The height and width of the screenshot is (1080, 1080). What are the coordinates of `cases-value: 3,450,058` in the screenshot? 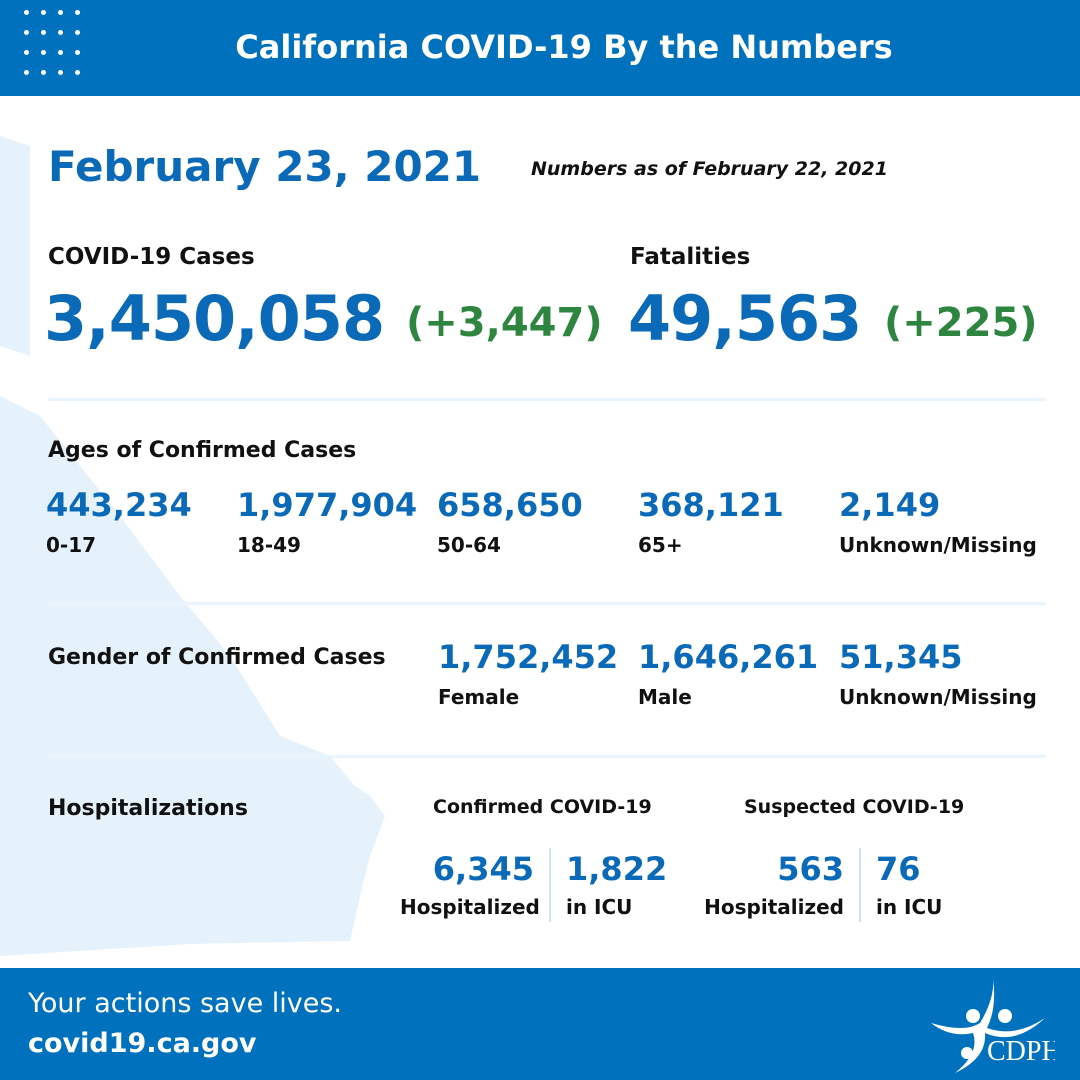 It's located at (214, 318).